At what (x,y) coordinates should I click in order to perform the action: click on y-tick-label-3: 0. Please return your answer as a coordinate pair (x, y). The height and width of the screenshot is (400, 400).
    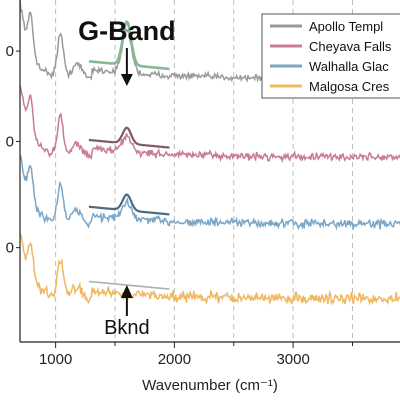
    Looking at the image, I should click on (10, 248).